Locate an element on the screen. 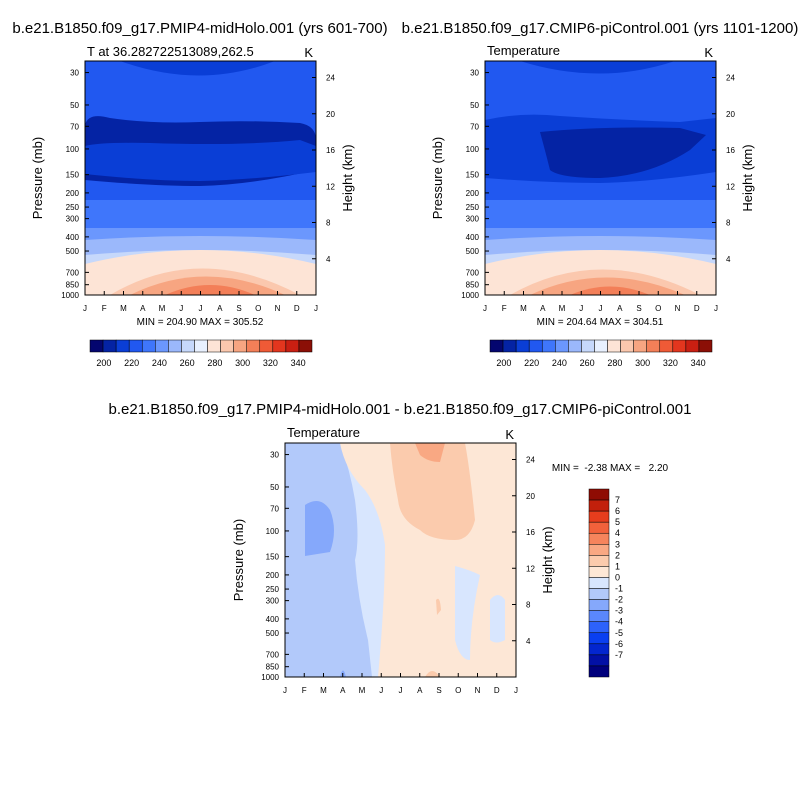 The width and height of the screenshot is (800, 800). colorbar-label: -6 is located at coordinates (619, 644).